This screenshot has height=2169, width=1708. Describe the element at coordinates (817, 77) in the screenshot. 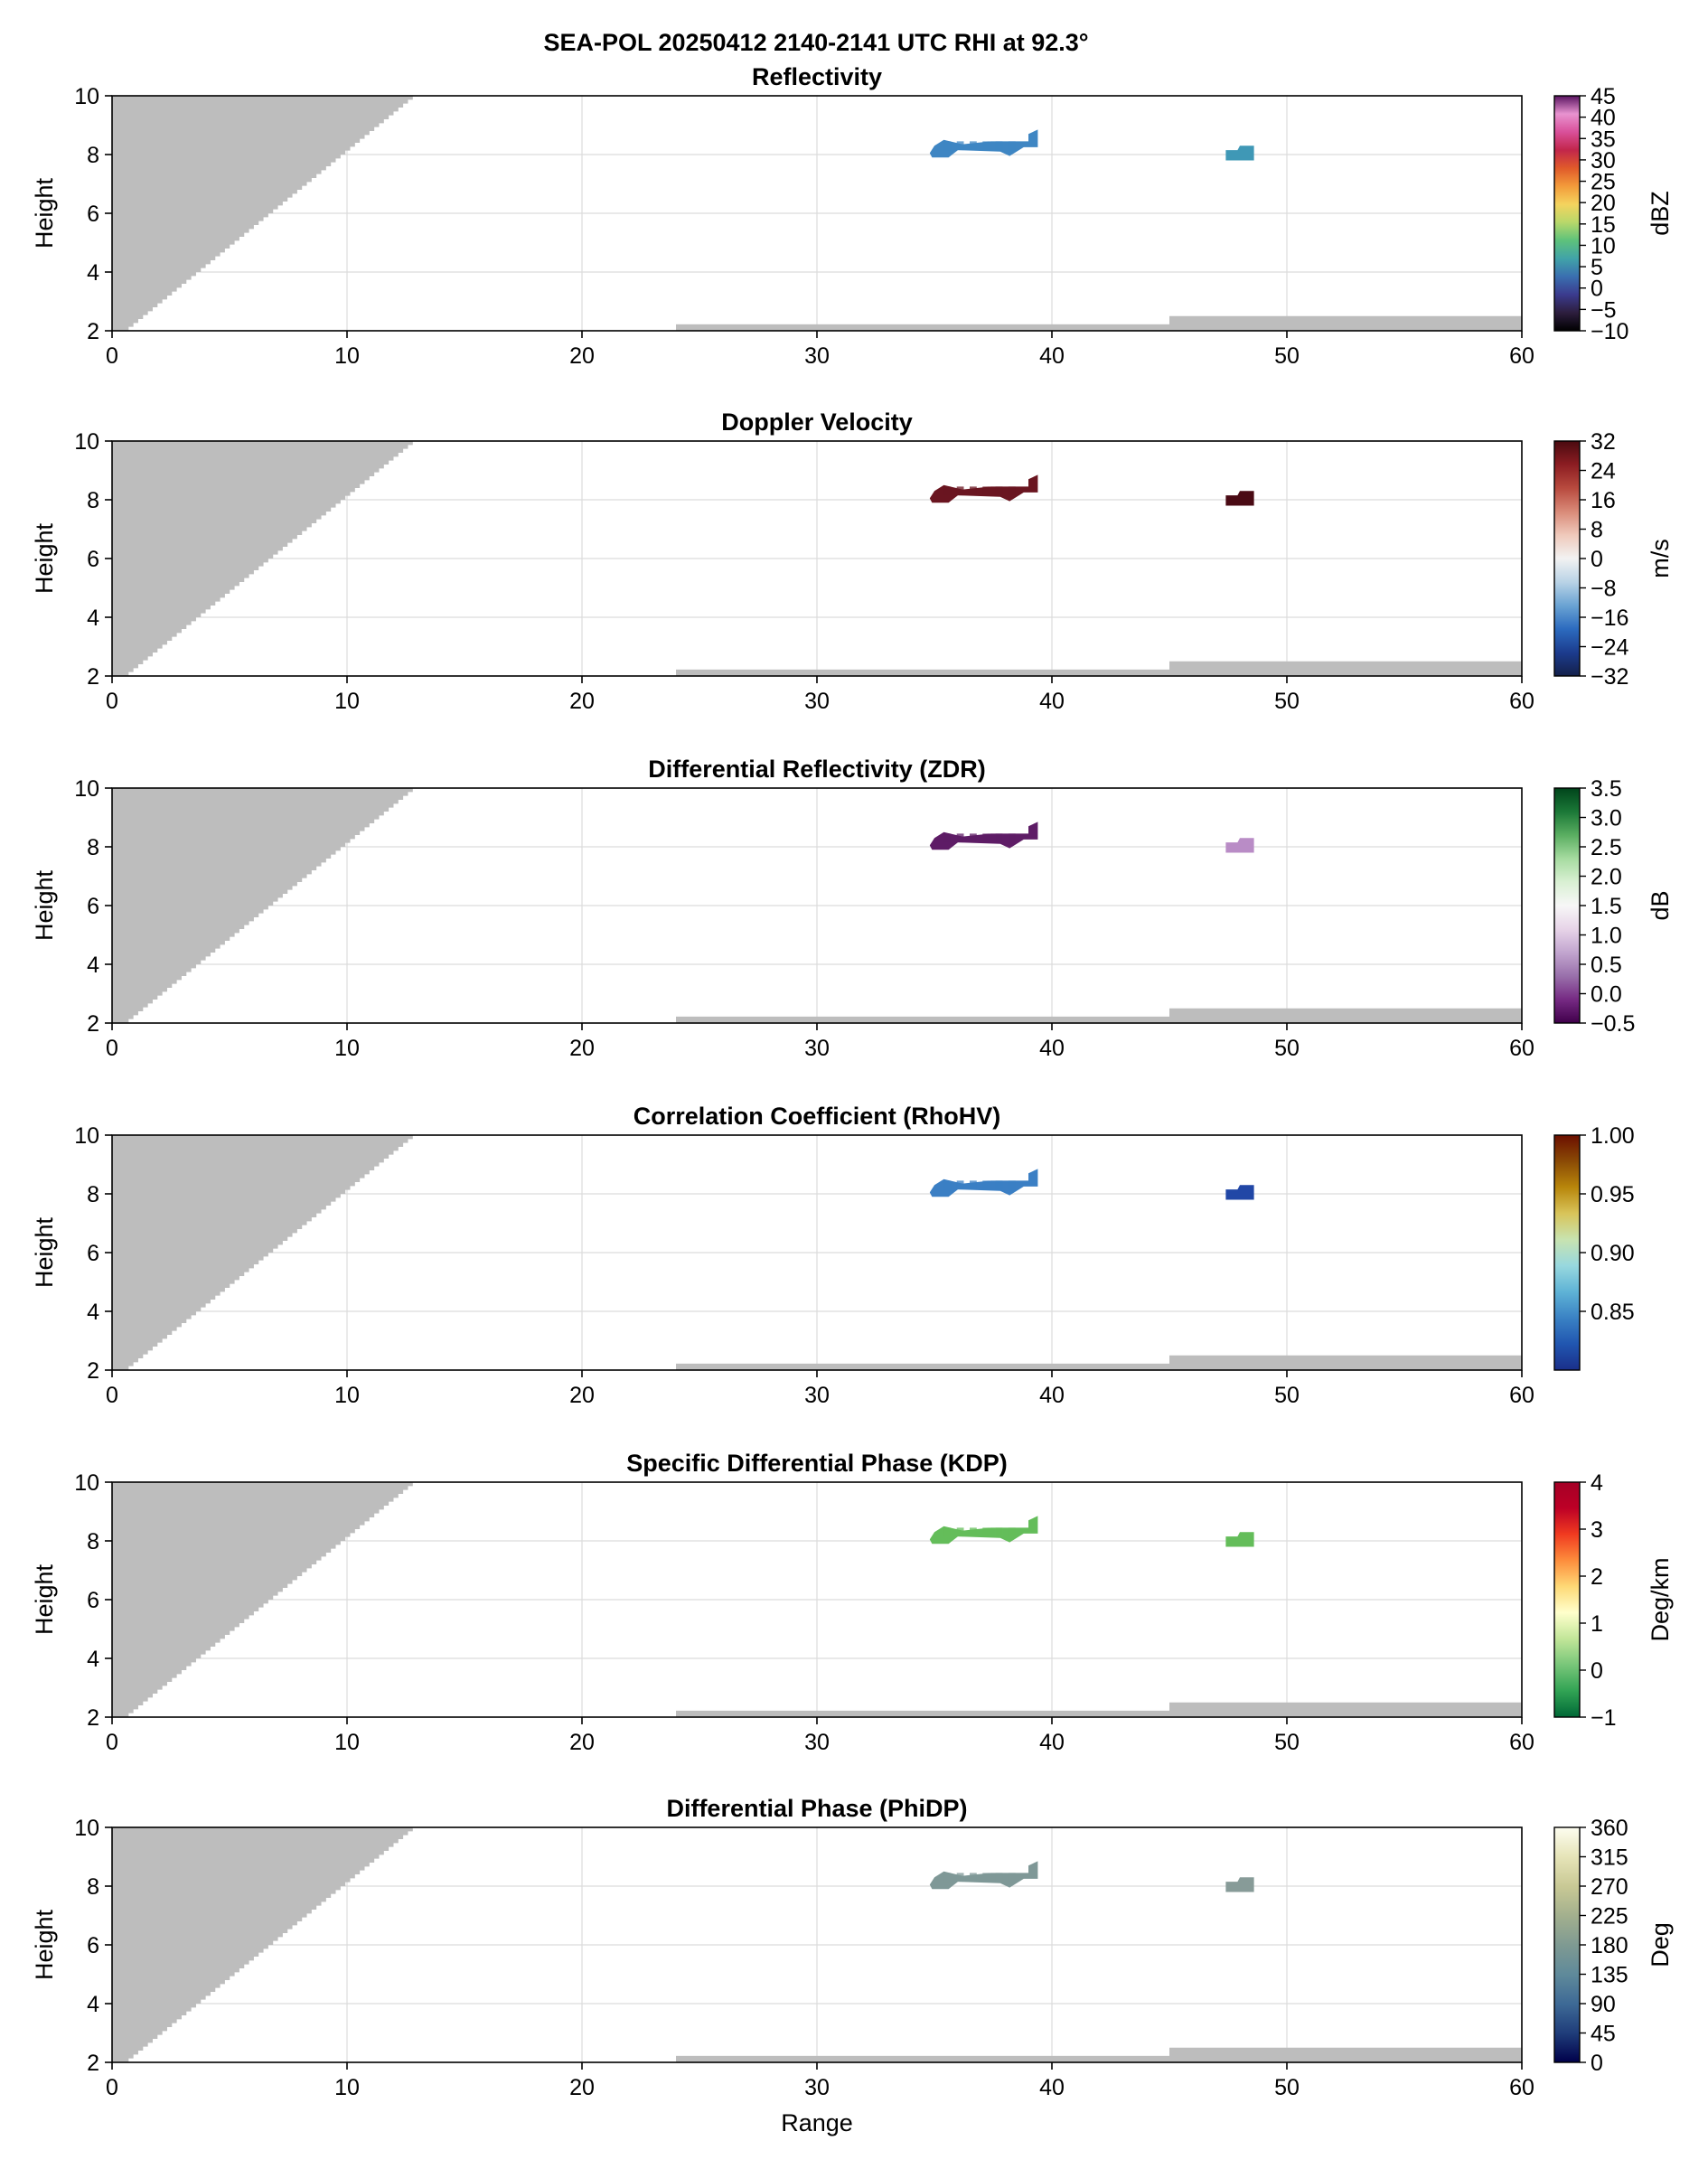

I see `panel-title: Reflectivity` at that location.